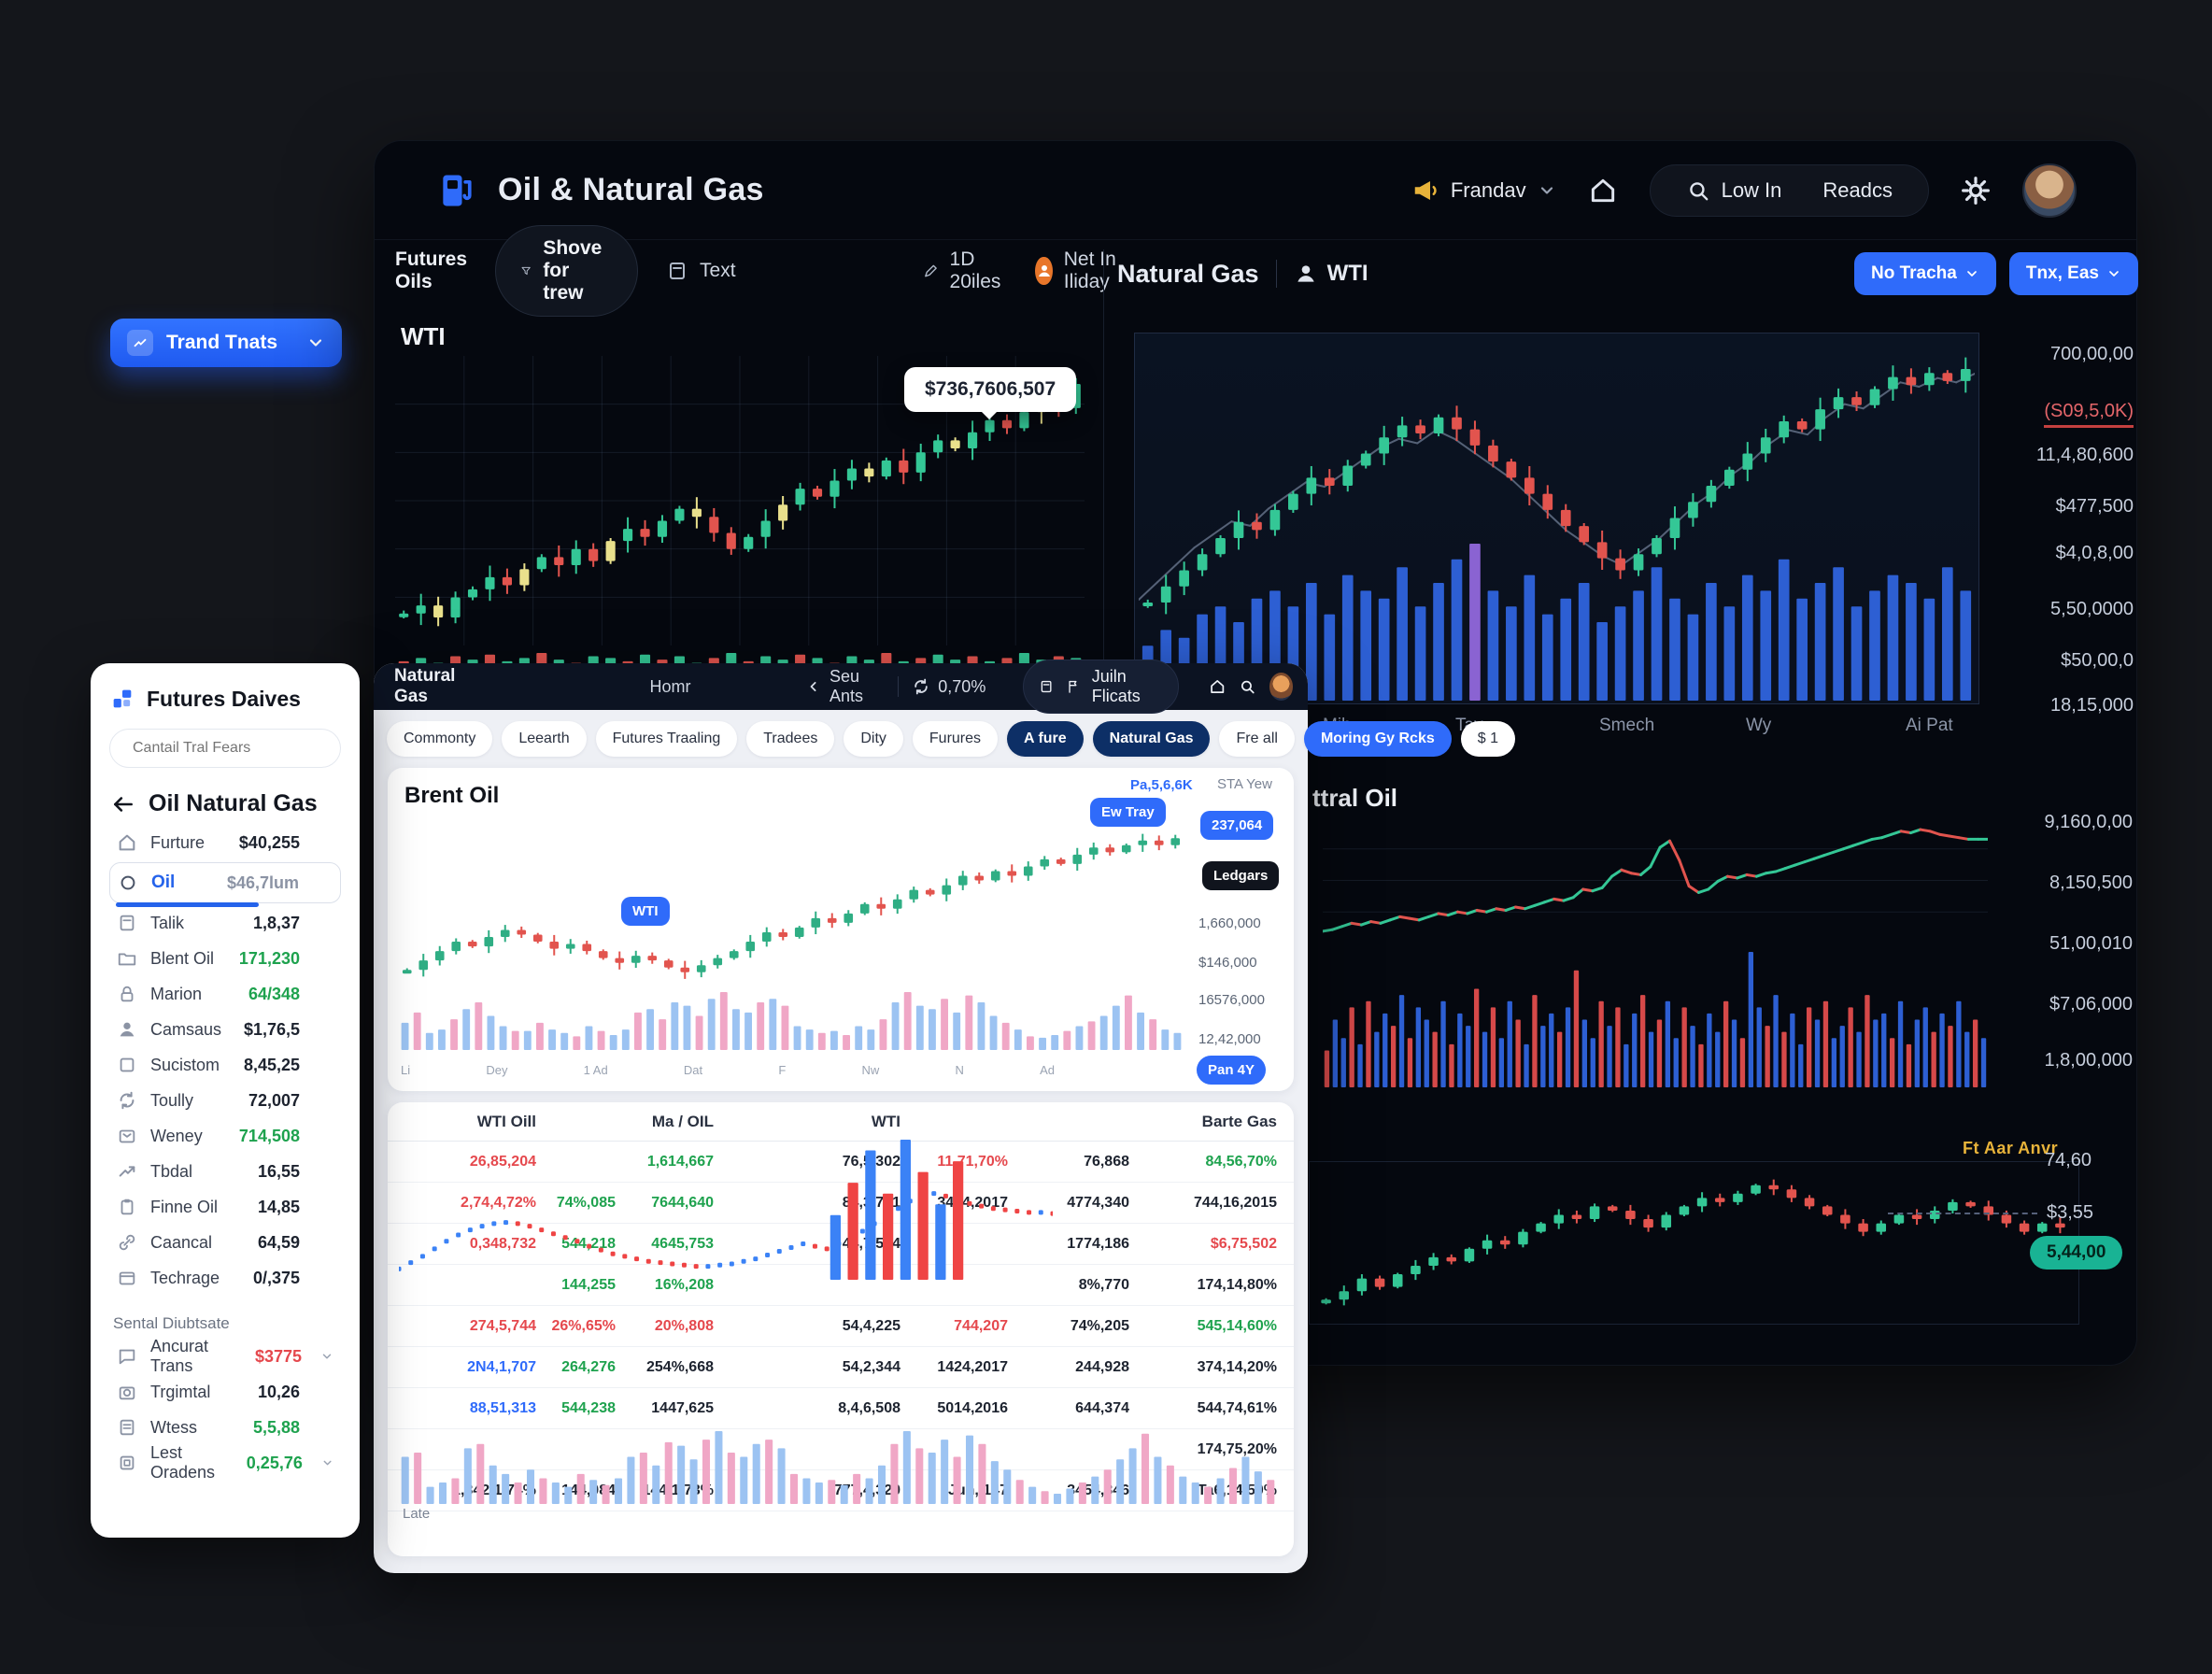  What do you see at coordinates (1857, 190) in the screenshot?
I see `signup-button: Readcs` at bounding box center [1857, 190].